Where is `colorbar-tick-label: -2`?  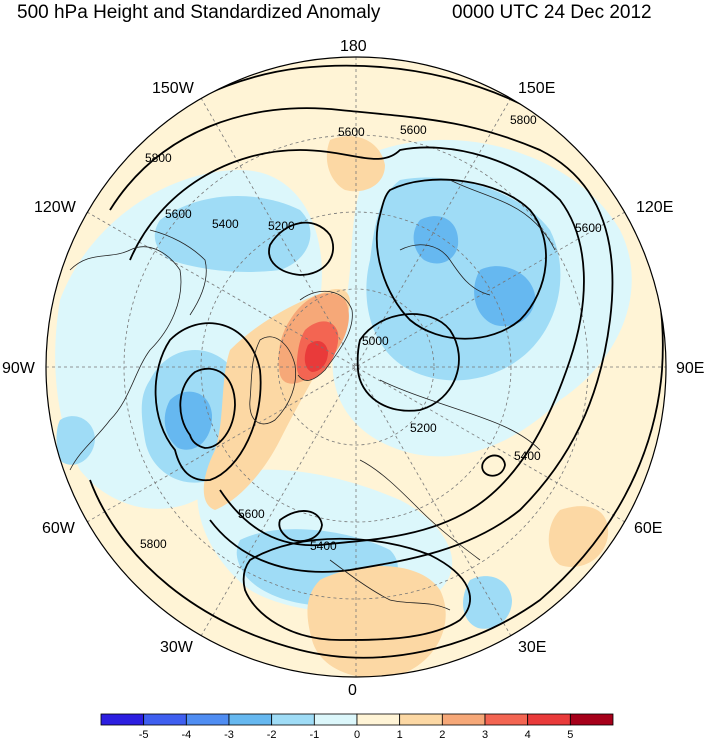 colorbar-tick-label: -2 is located at coordinates (272, 734).